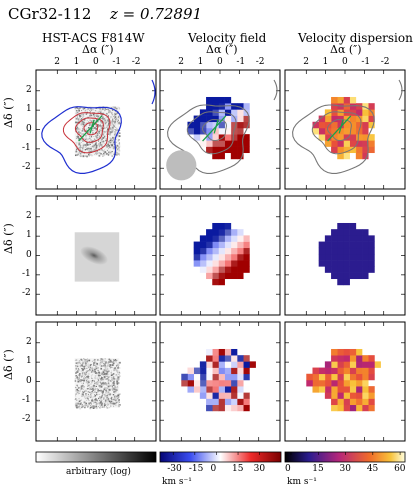 Image resolution: width=415 pixels, height=497 pixels. I want to click on hst-image-row1, so click(97, 132).